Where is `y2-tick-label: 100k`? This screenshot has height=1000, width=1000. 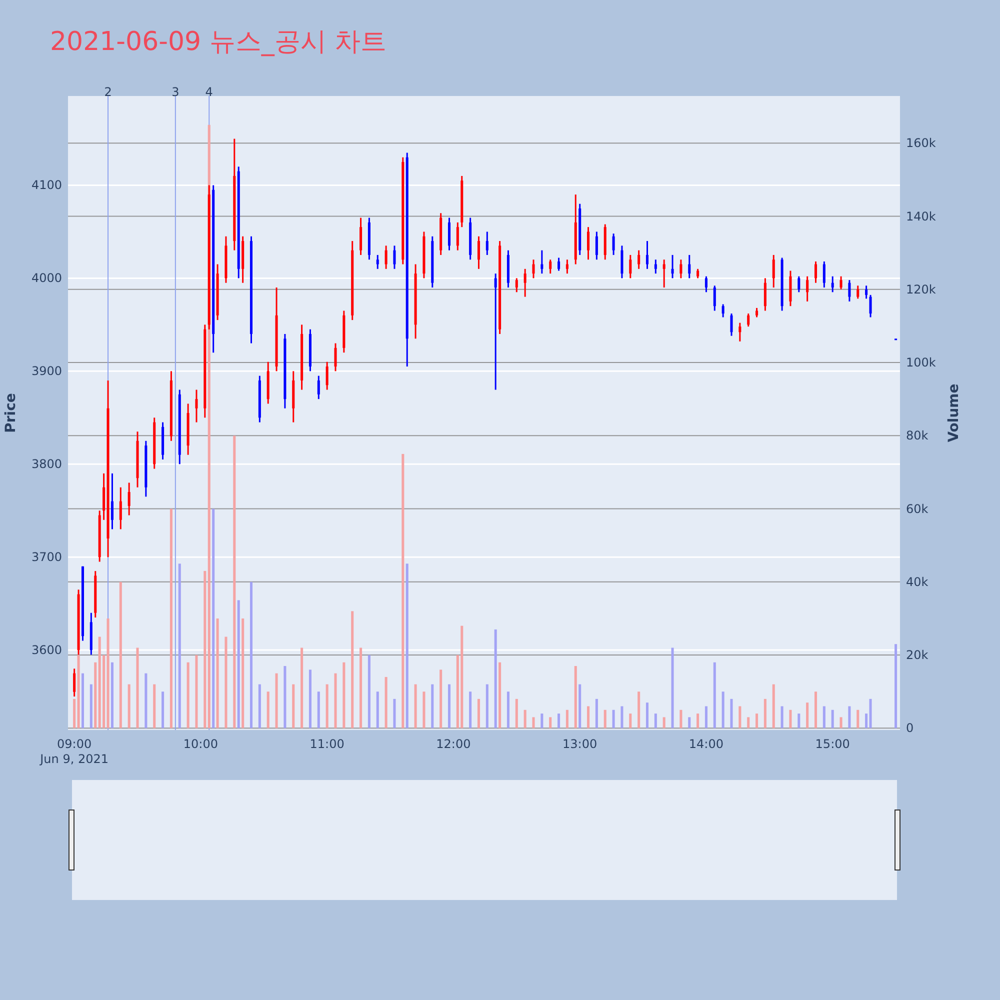
y2-tick-label: 100k is located at coordinates (921, 363).